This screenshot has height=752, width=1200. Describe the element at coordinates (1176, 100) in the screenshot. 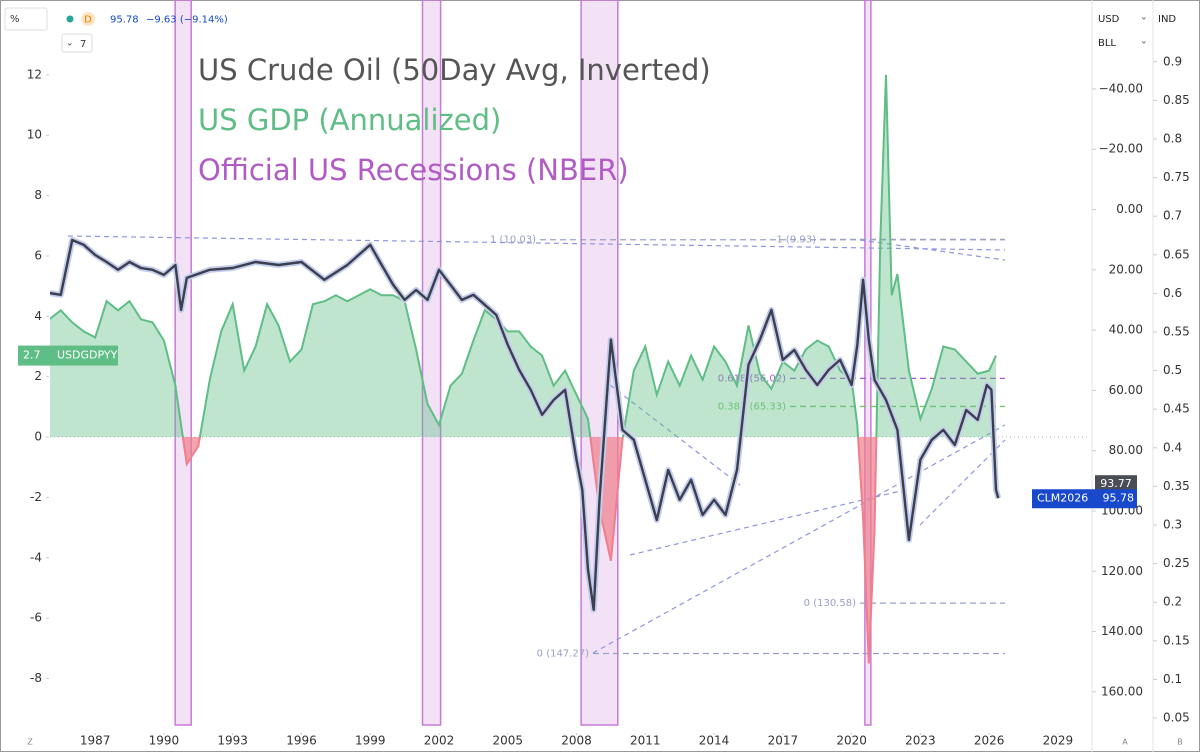

I see `y3-tick-label: 0.85` at that location.